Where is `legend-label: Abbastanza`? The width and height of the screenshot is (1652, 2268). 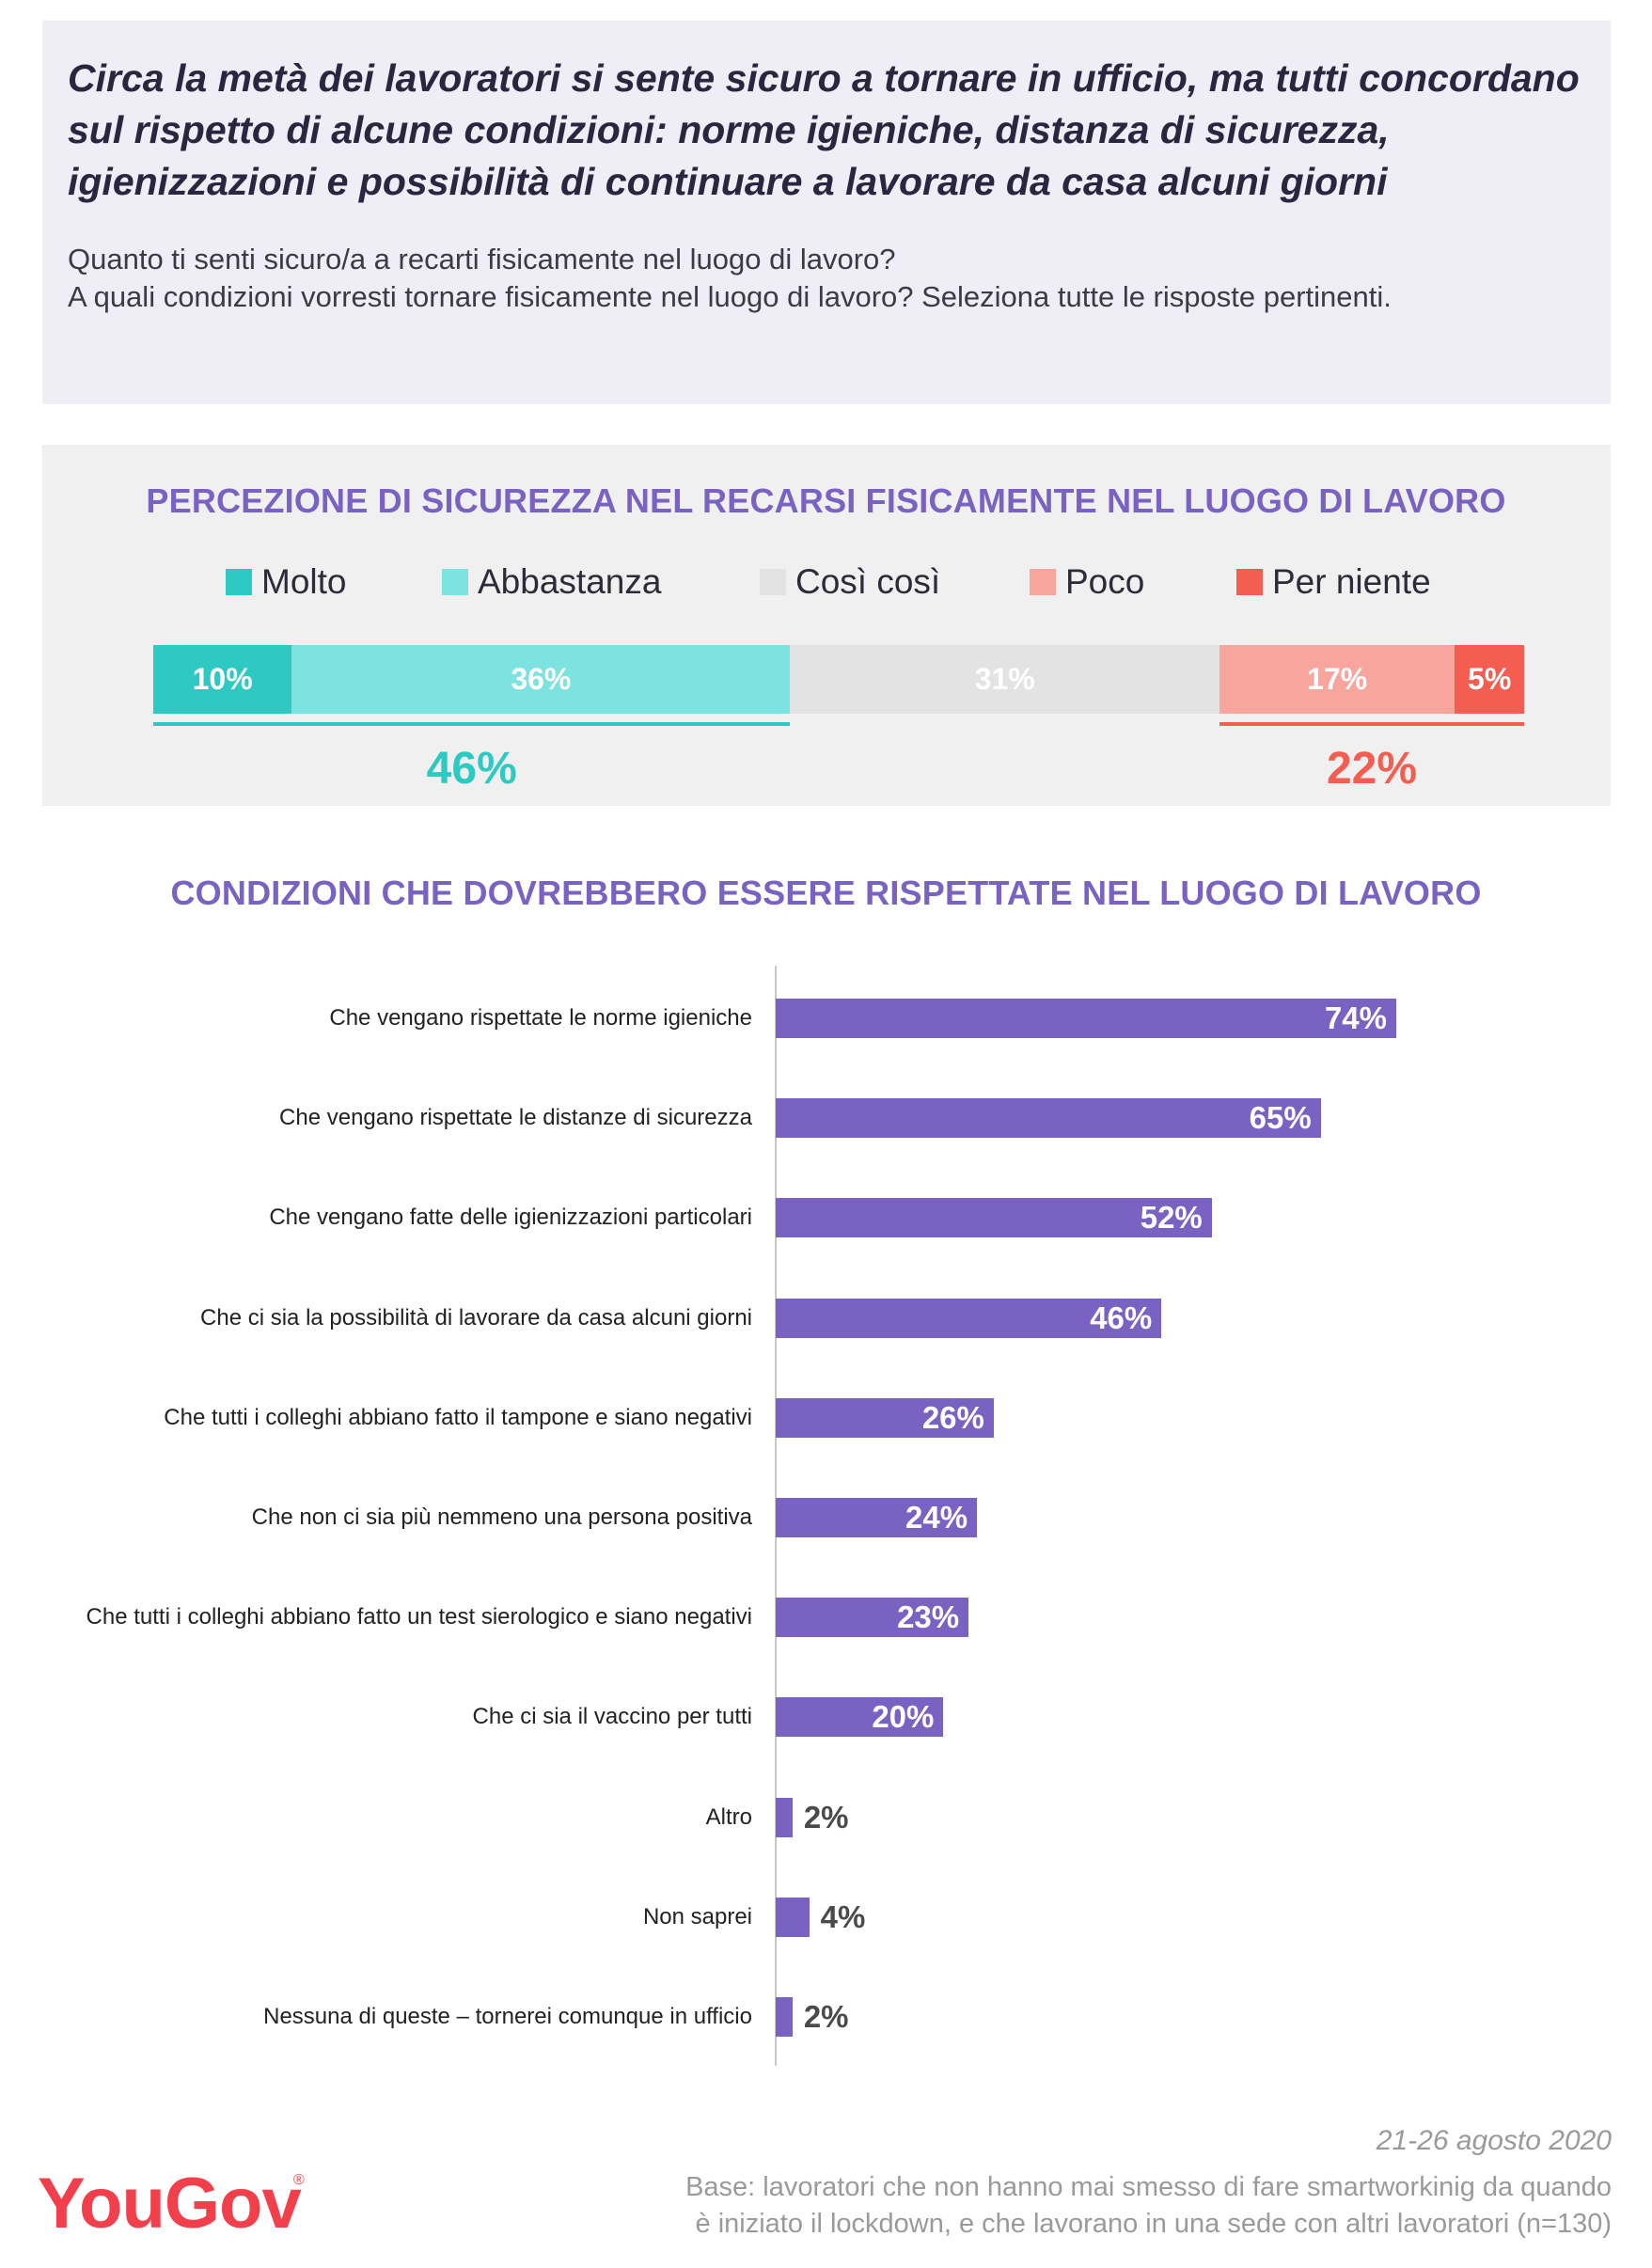 legend-label: Abbastanza is located at coordinates (570, 581).